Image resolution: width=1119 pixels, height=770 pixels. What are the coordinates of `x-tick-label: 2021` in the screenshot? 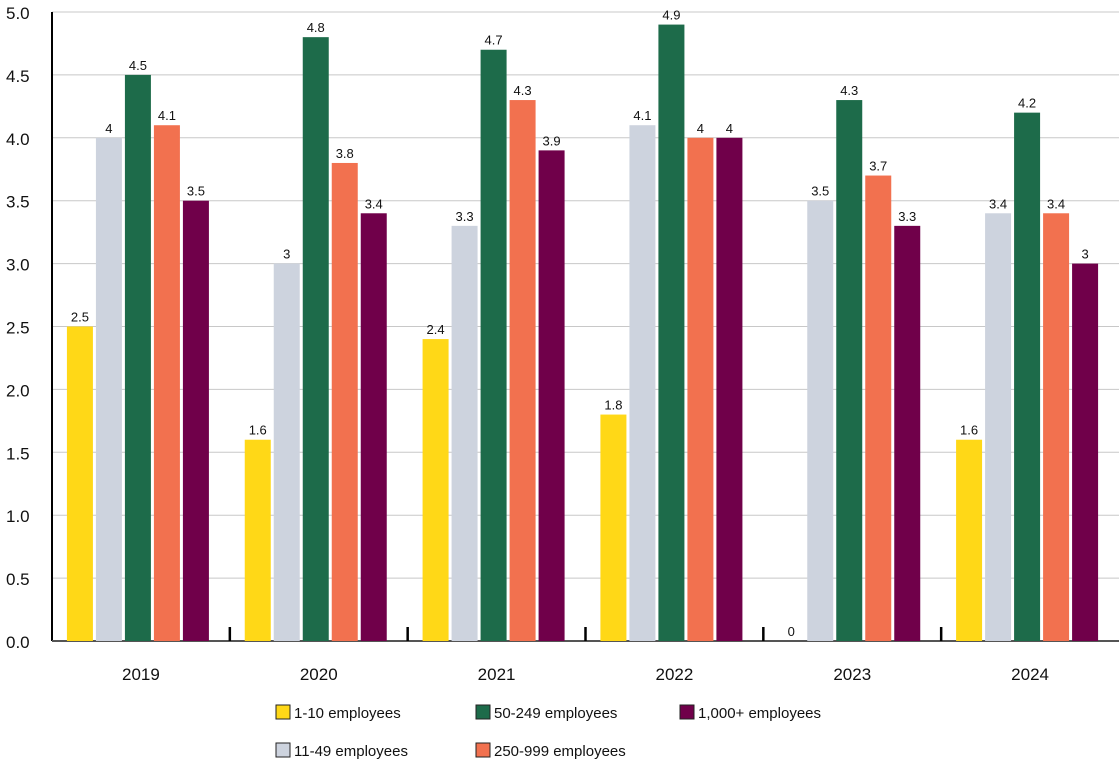 It's located at (497, 674).